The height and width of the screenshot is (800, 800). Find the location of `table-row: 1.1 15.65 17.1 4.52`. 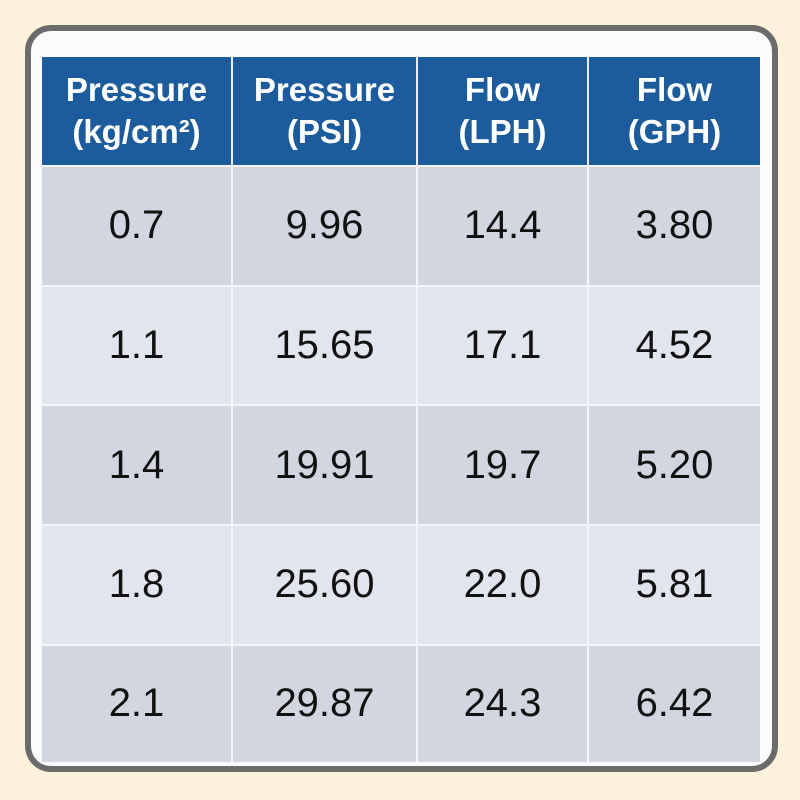

table-row: 1.1 15.65 17.1 4.52 is located at coordinates (401, 345).